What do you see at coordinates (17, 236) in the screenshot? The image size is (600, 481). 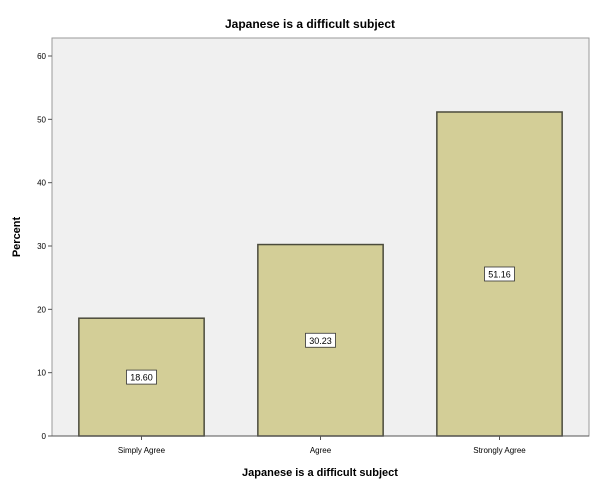 I see `y-axis-title: Percent` at bounding box center [17, 236].